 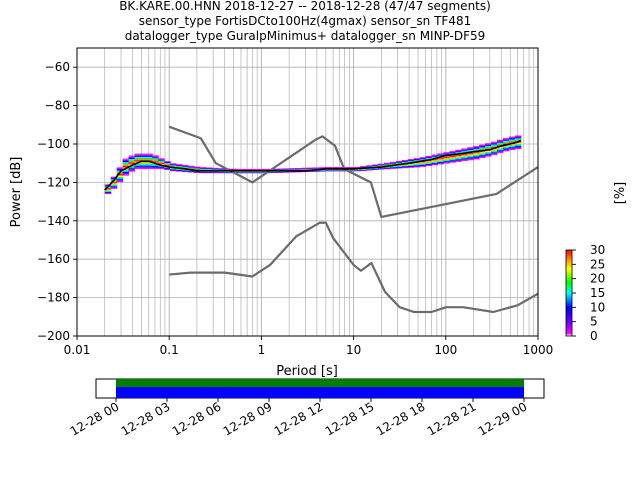 I want to click on colorbar-tick-label: 10, so click(x=597, y=307).